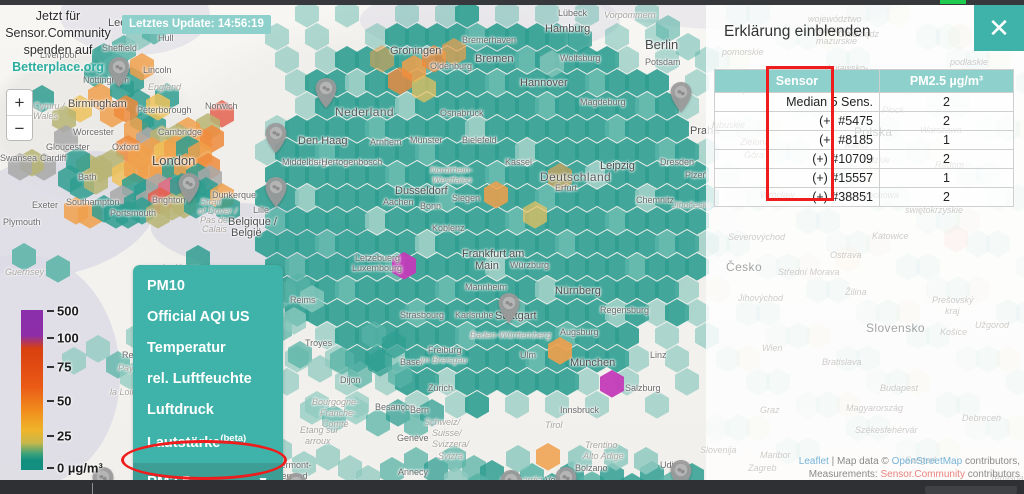 This screenshot has height=494, width=1024. Describe the element at coordinates (927, 461) in the screenshot. I see `osm-link: OpenStreetMap` at that location.